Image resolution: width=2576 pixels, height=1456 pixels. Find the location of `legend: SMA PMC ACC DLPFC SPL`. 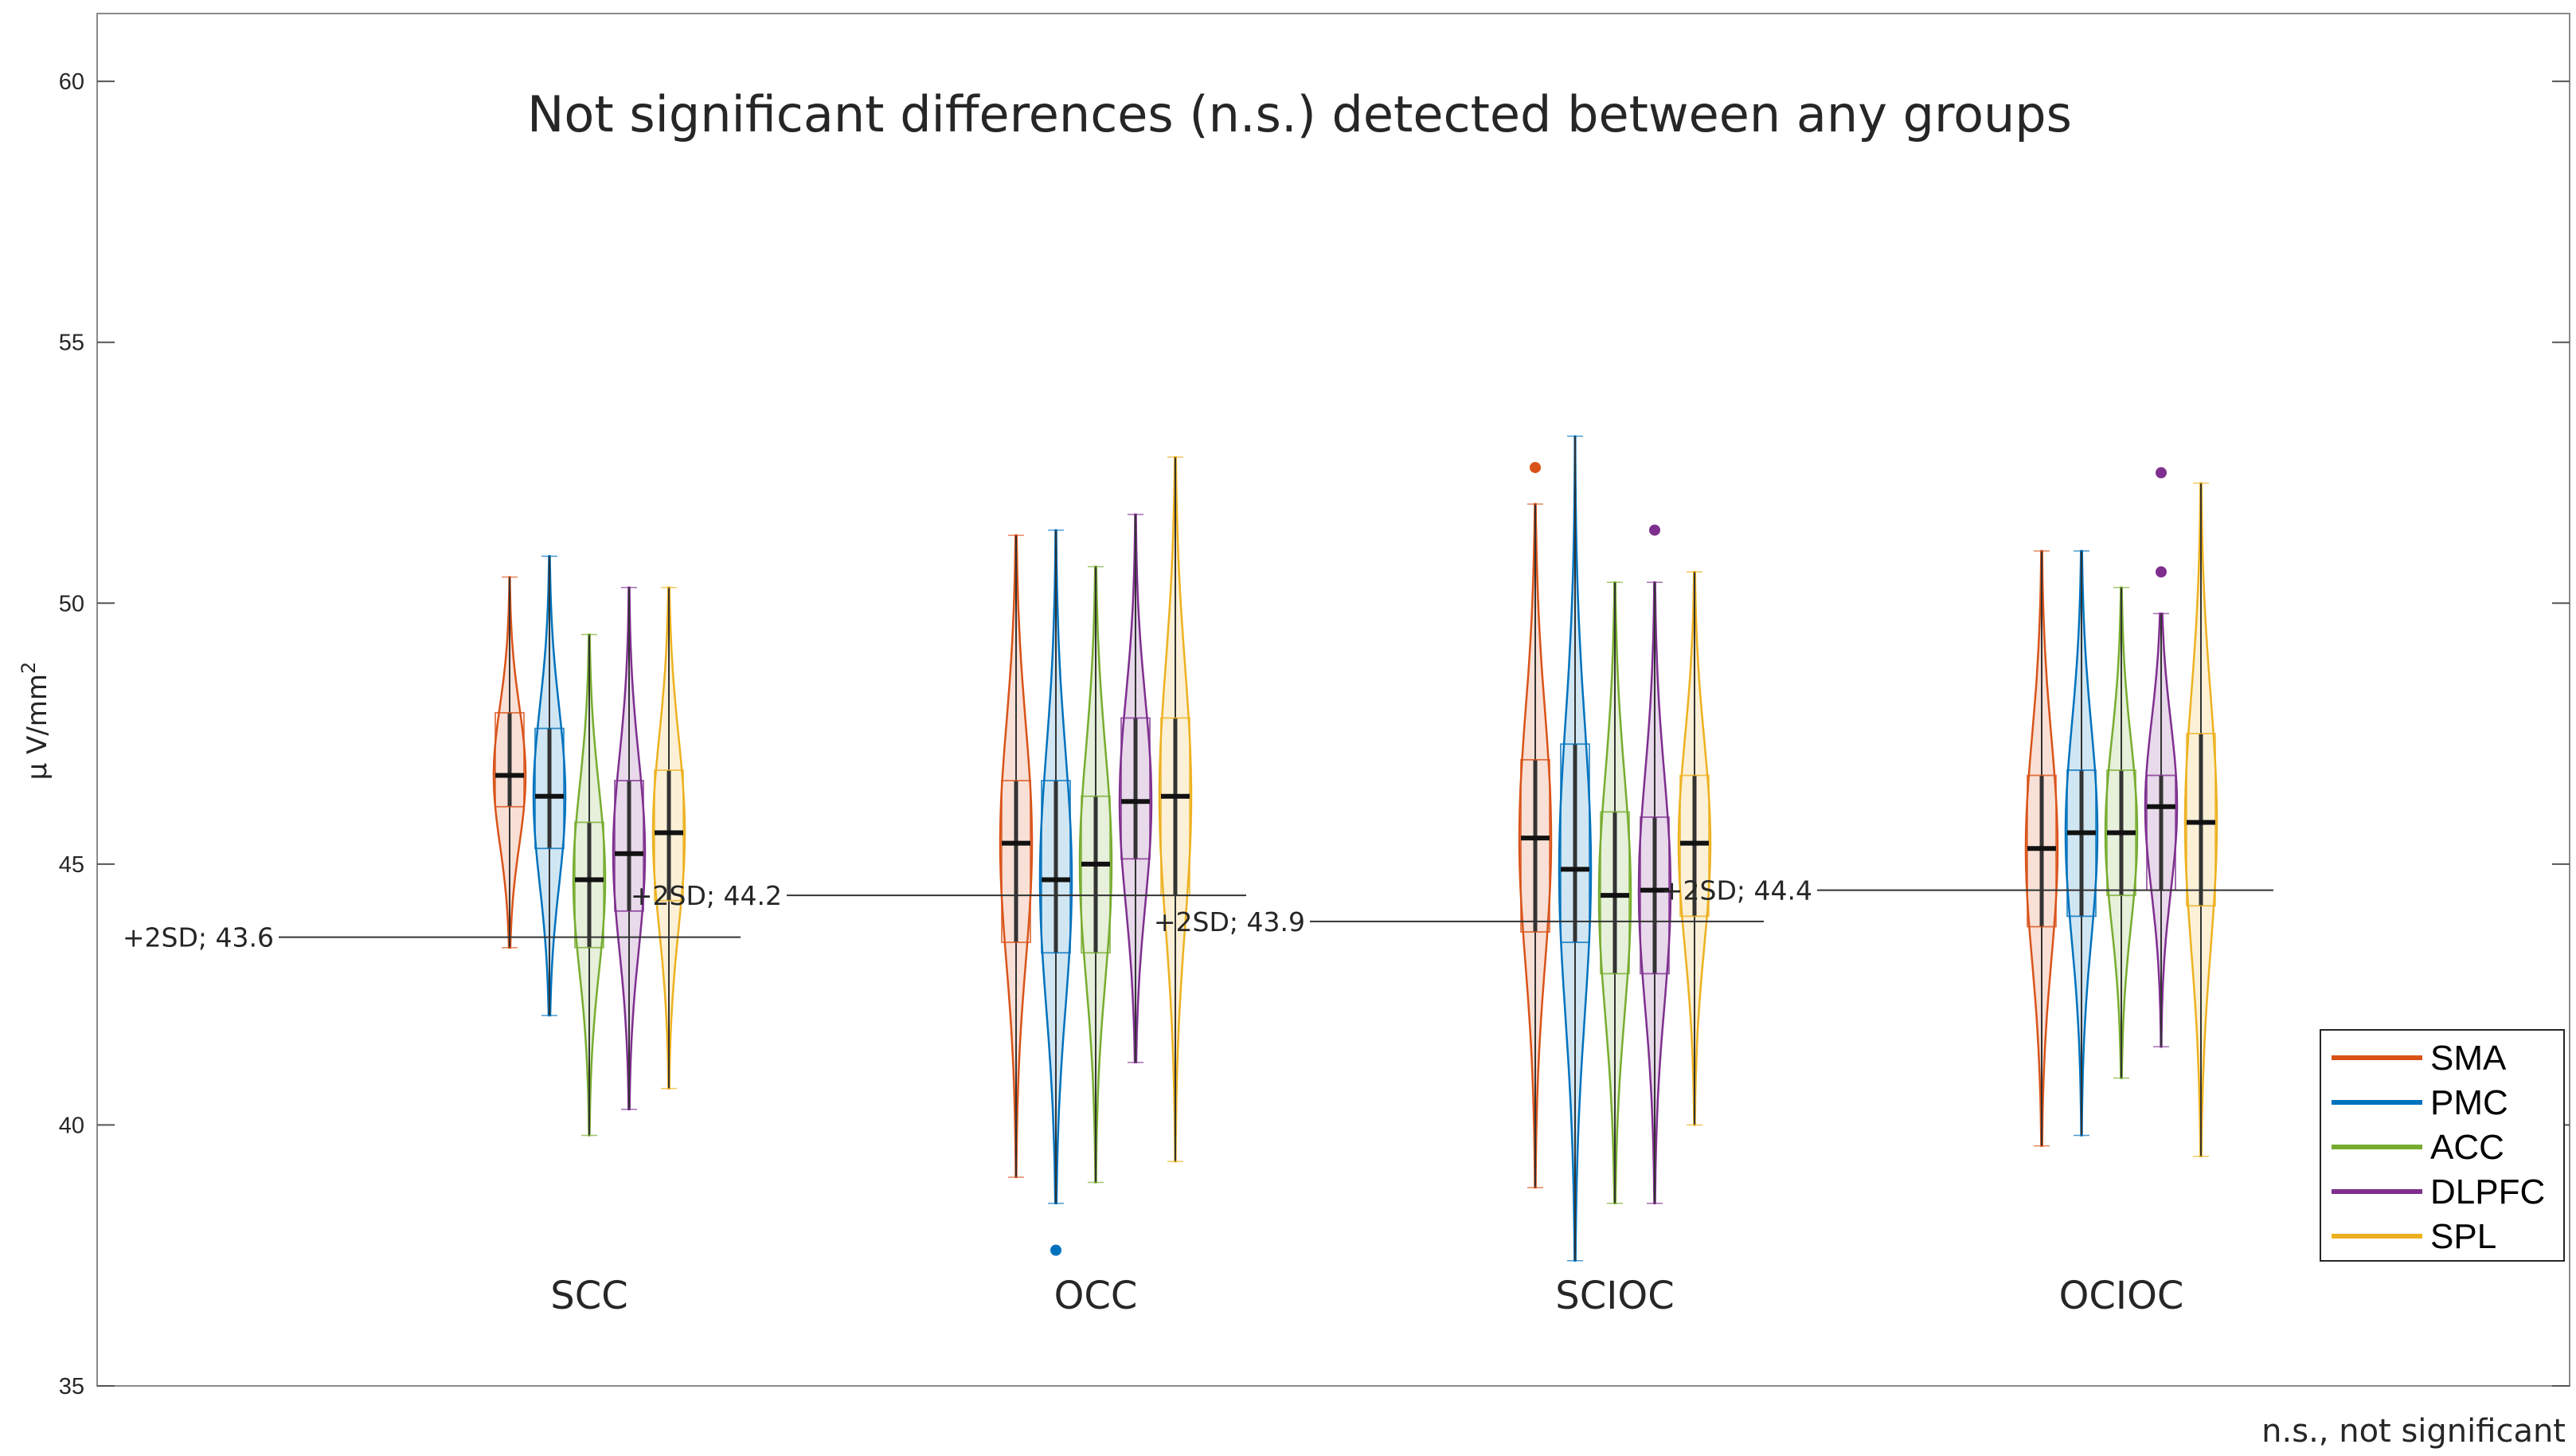

legend: SMA PMC ACC DLPFC SPL is located at coordinates (2442, 1145).